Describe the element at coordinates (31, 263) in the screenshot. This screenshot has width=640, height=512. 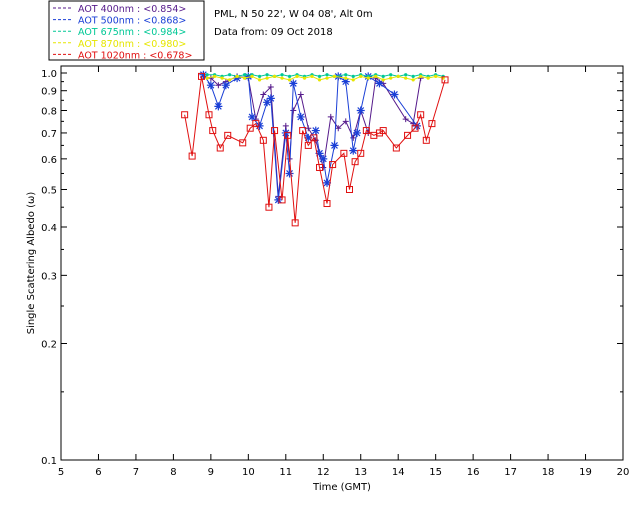
I see `y-axis-label: Single Scattering Albedo (ω)` at that location.